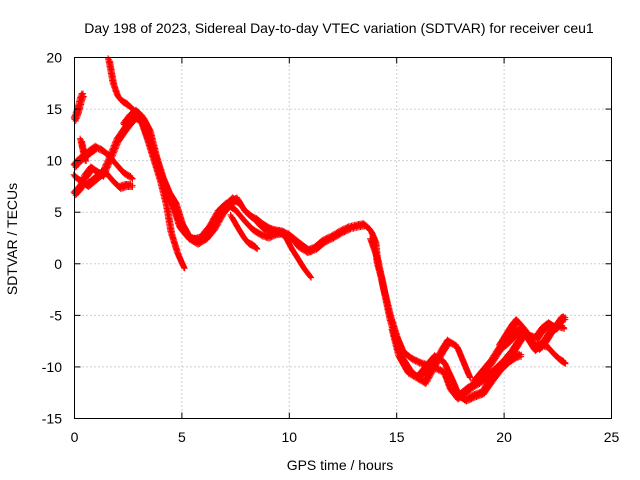 This screenshot has height=480, width=640. I want to click on y-tick-label: -10, so click(52, 367).